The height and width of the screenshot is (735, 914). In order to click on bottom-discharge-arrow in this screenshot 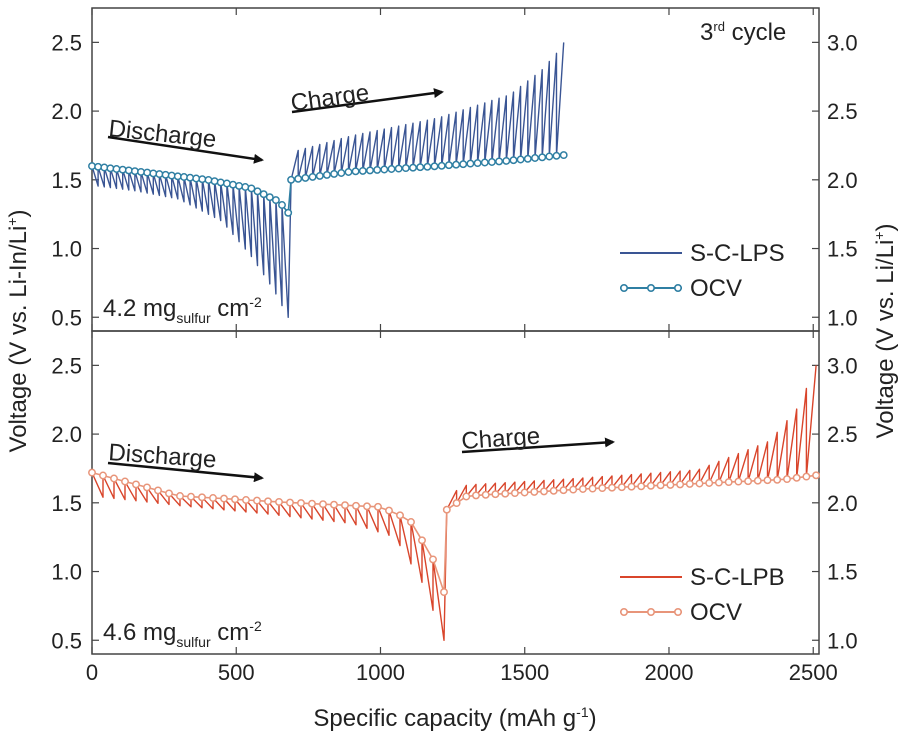, I will do `click(185, 472)`.